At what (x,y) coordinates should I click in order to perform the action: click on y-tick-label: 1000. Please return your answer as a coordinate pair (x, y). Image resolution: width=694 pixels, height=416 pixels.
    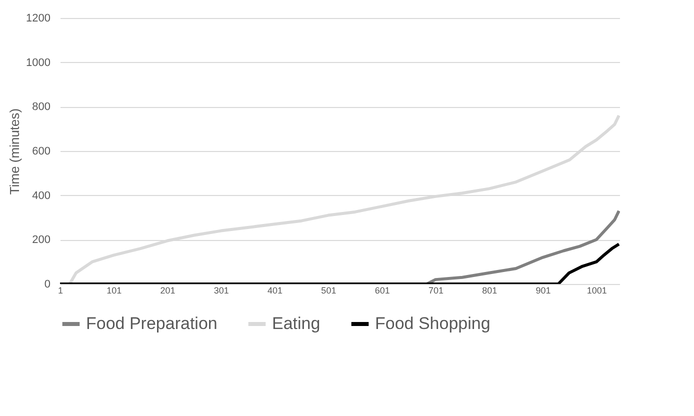
    Looking at the image, I should click on (38, 62).